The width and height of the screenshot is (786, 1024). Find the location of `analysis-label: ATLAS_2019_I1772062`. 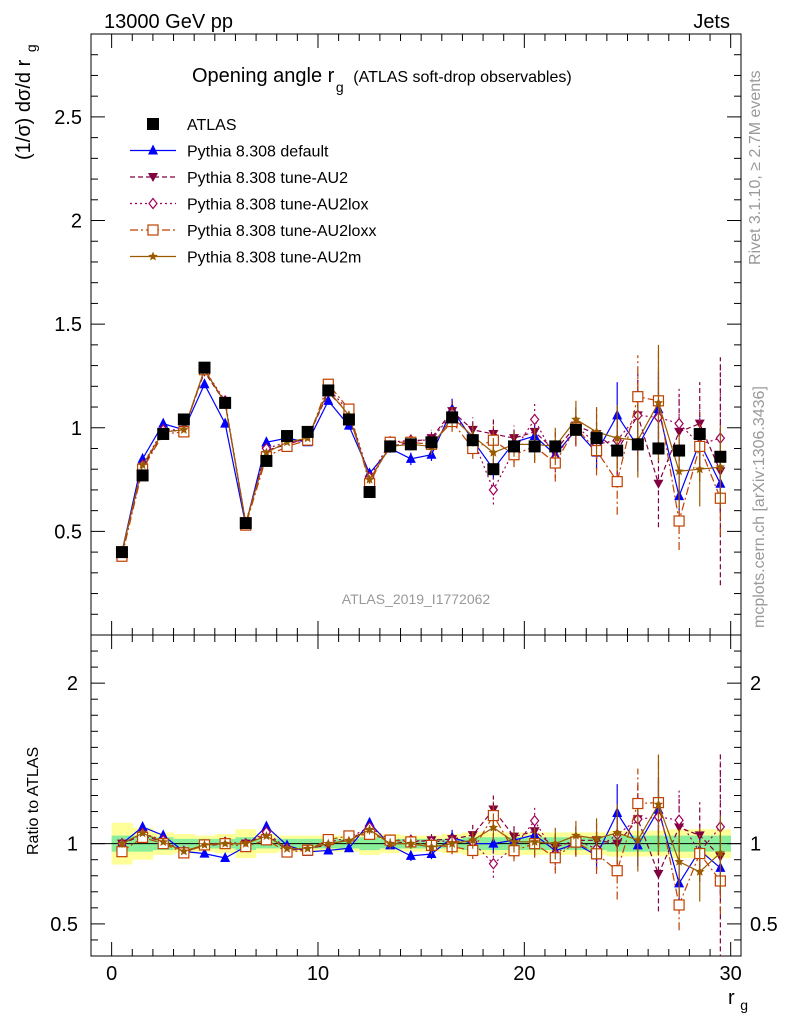

analysis-label: ATLAS_2019_I1772062 is located at coordinates (416, 599).